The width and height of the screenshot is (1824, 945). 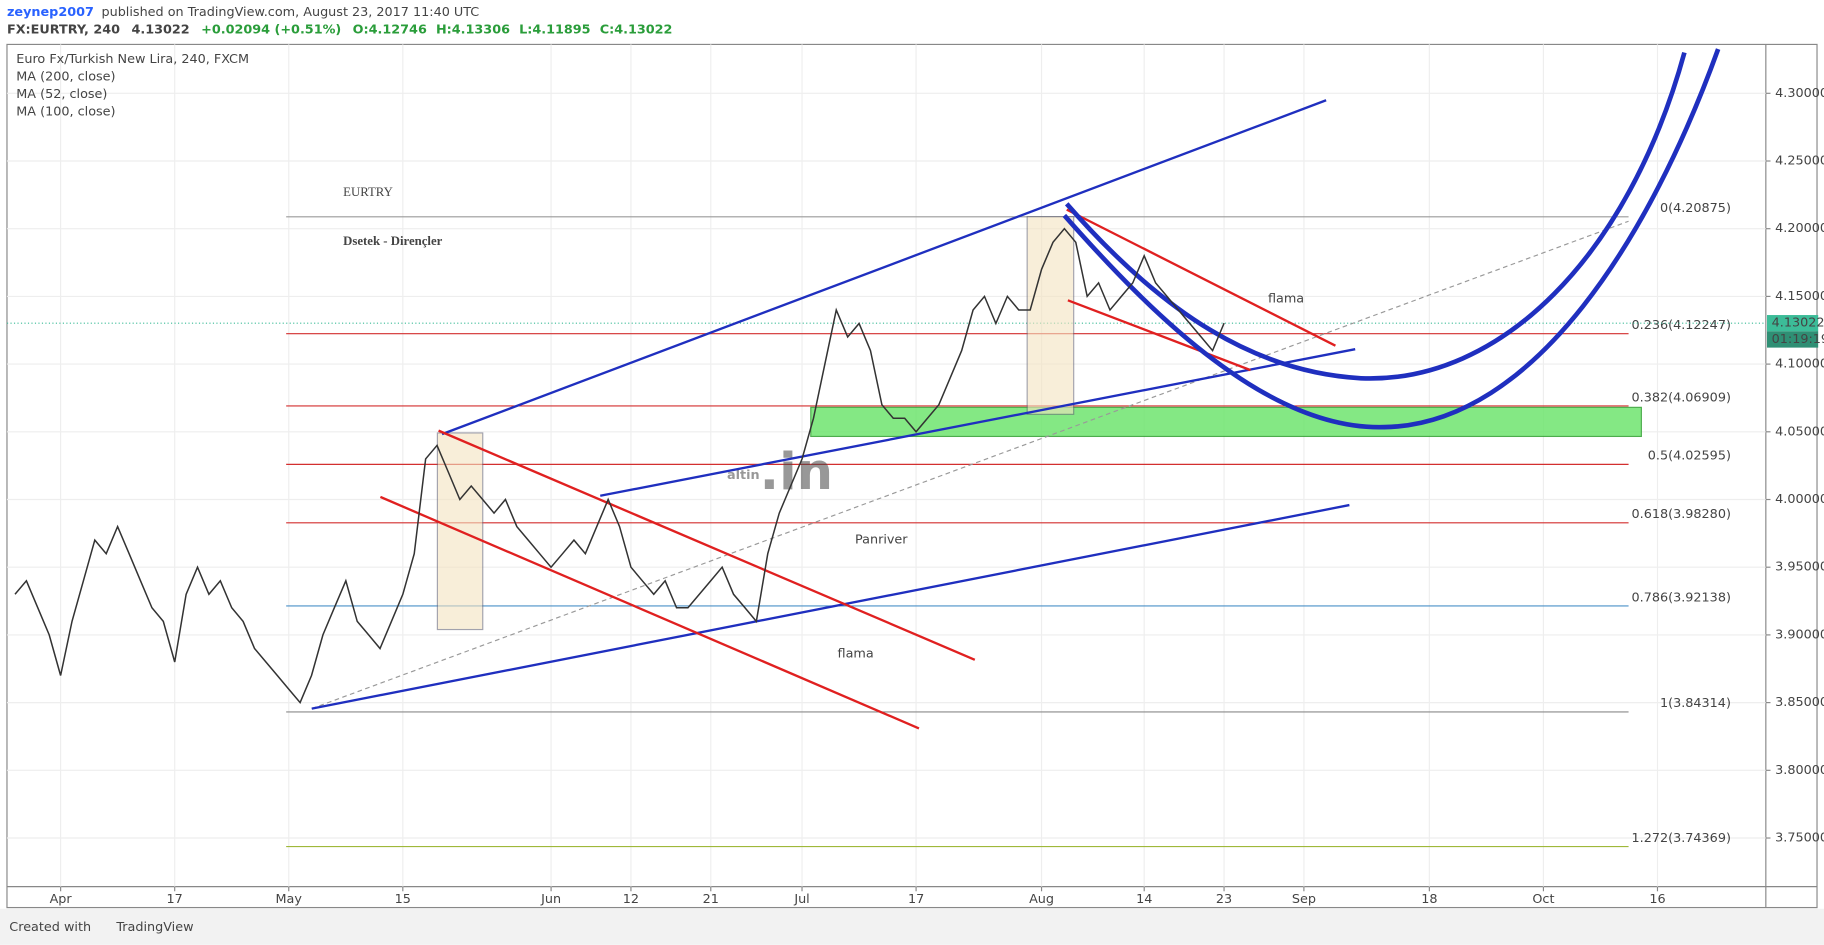 I want to click on y-tick-label: 4.05000, so click(x=1799, y=431).